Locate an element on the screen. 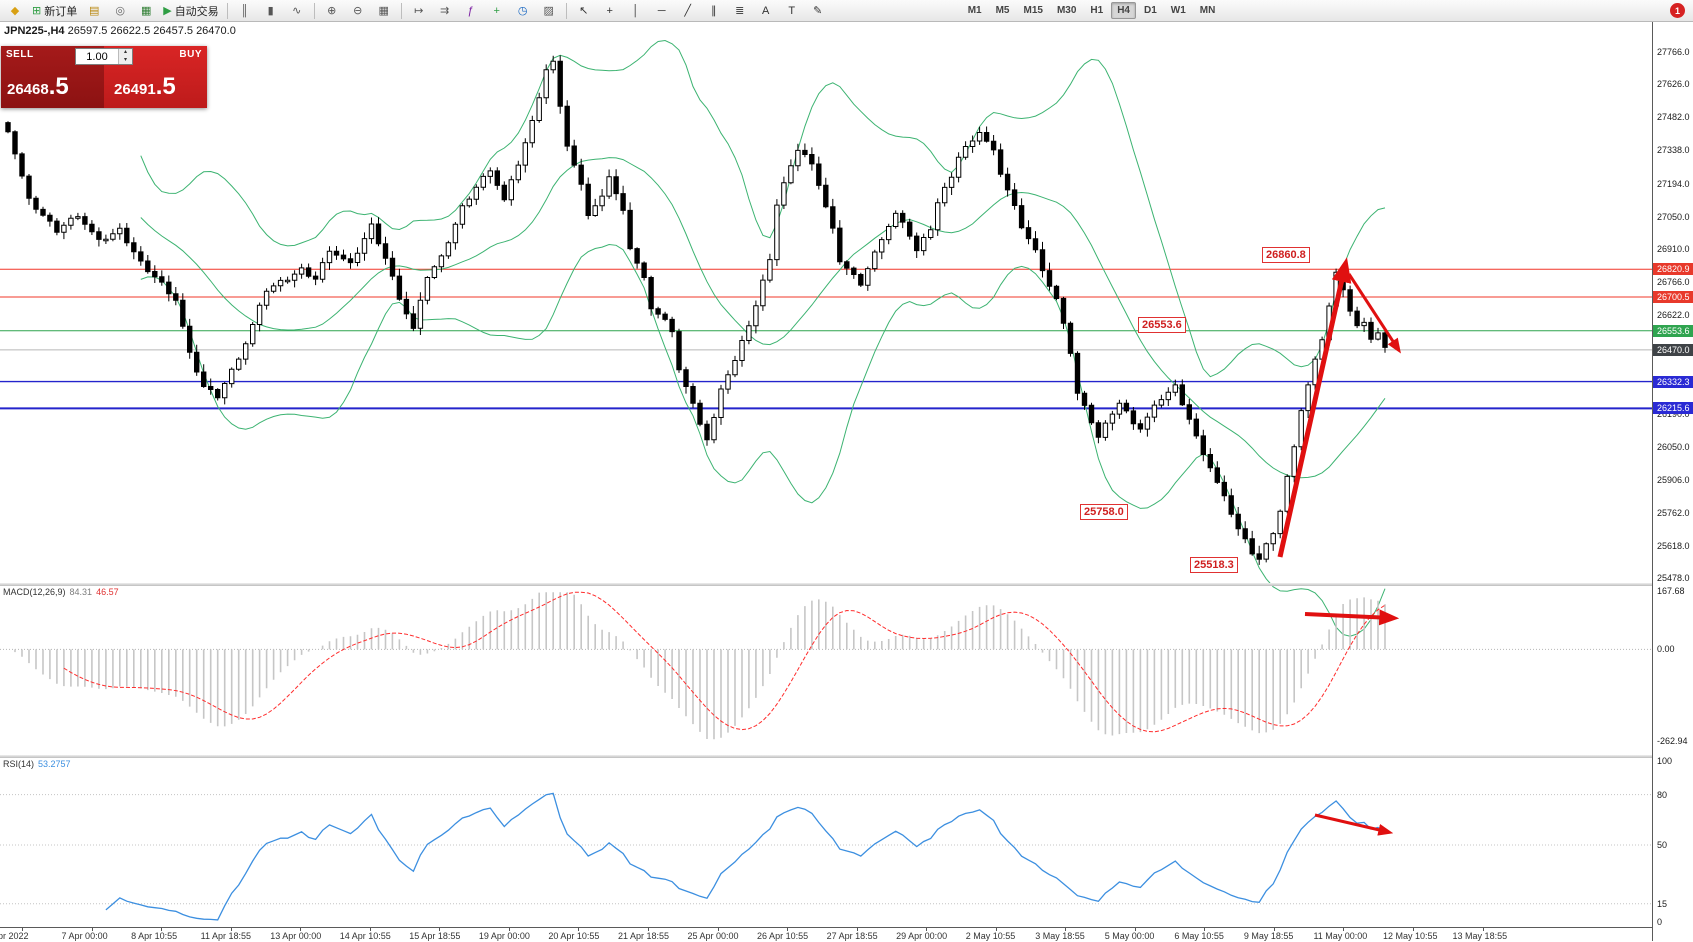 This screenshot has height=942, width=1693. date-label: 3 May 18:55 is located at coordinates (1060, 936).